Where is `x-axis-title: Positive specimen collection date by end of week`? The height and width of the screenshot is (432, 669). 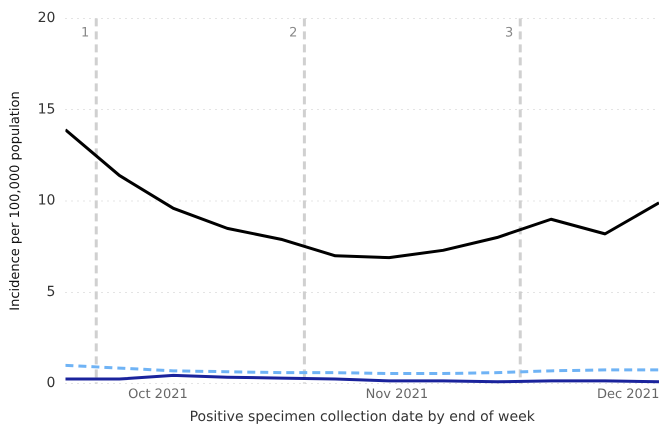 x-axis-title: Positive specimen collection date by end of week is located at coordinates (363, 417).